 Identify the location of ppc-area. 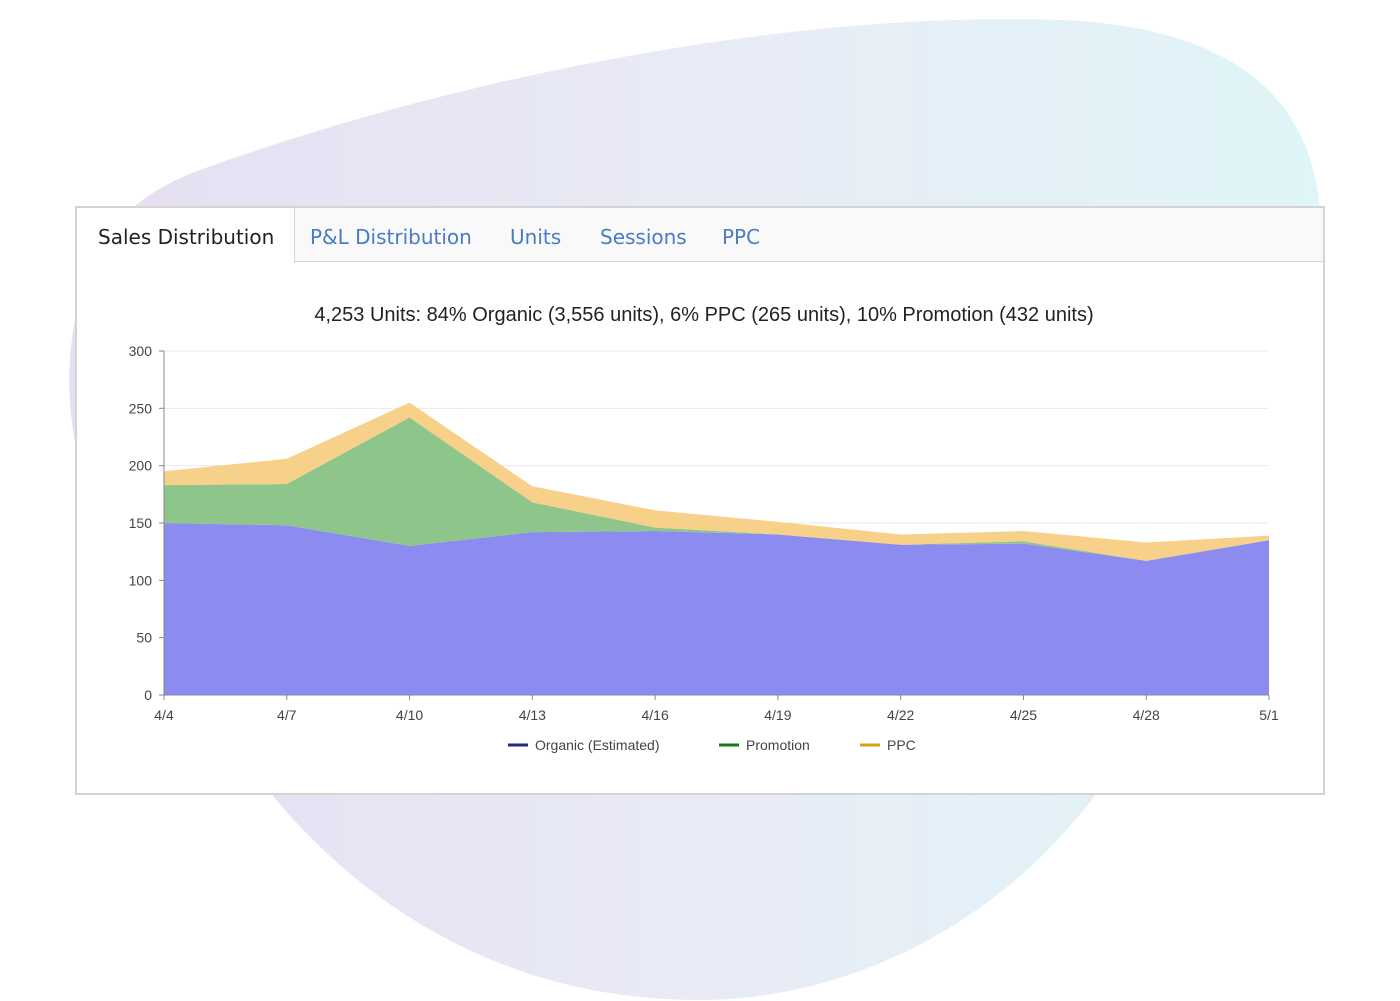
(716, 481).